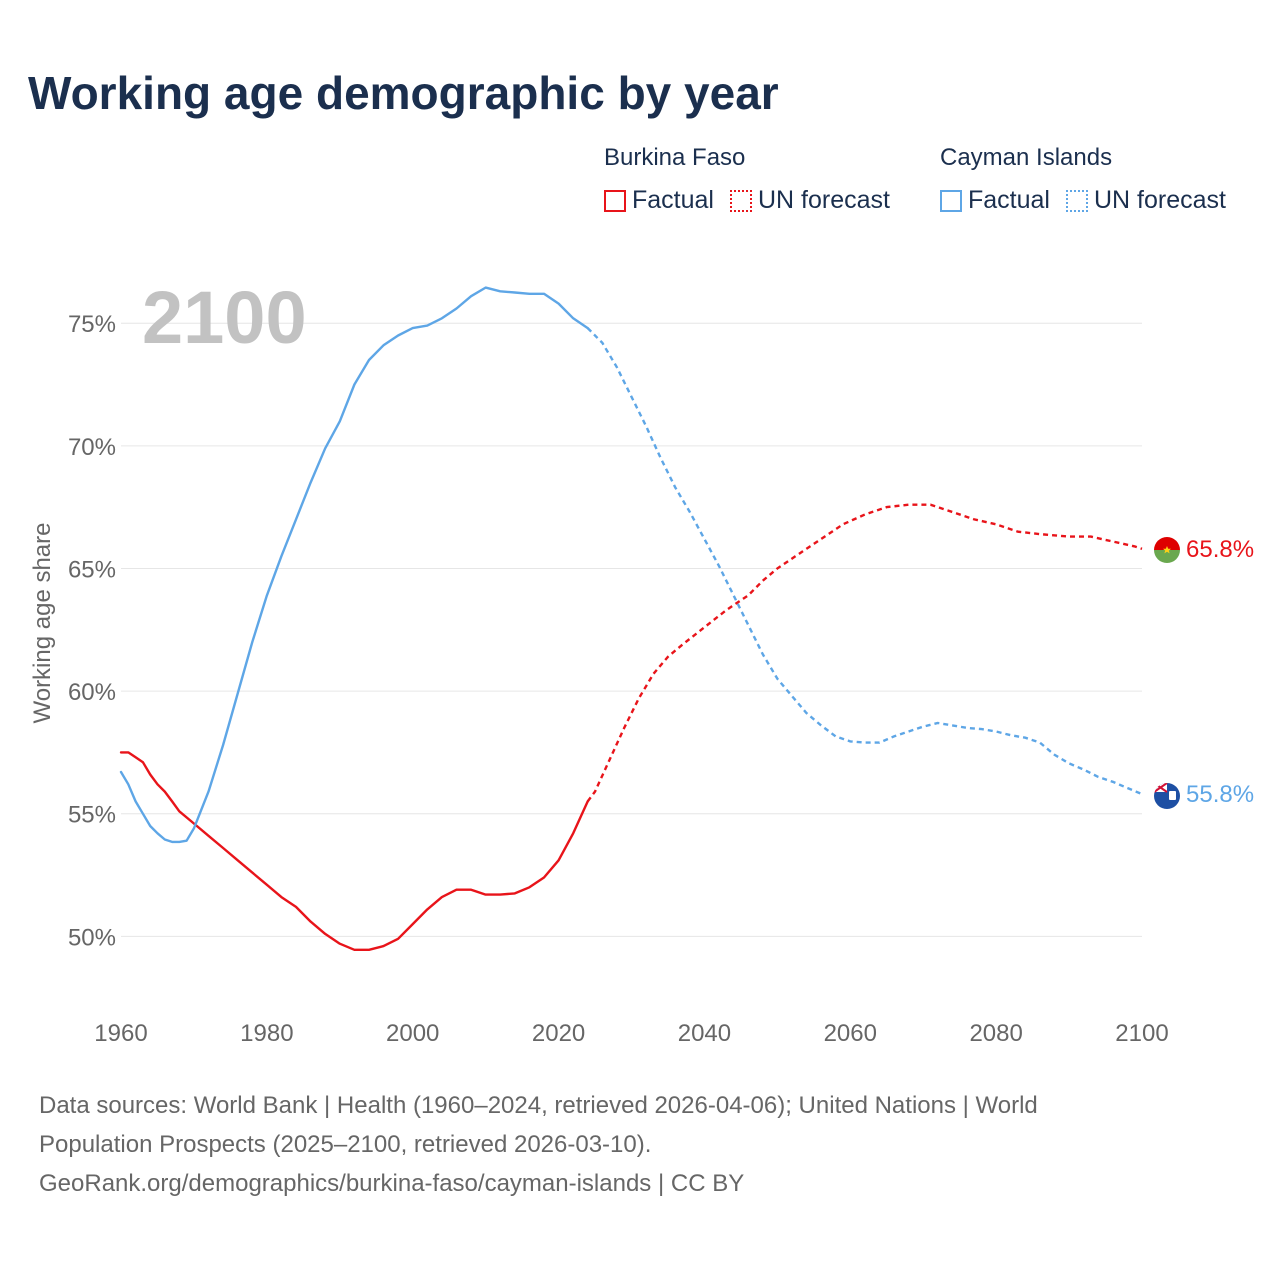  I want to click on burkina-faso-flag-icon, so click(1167, 550).